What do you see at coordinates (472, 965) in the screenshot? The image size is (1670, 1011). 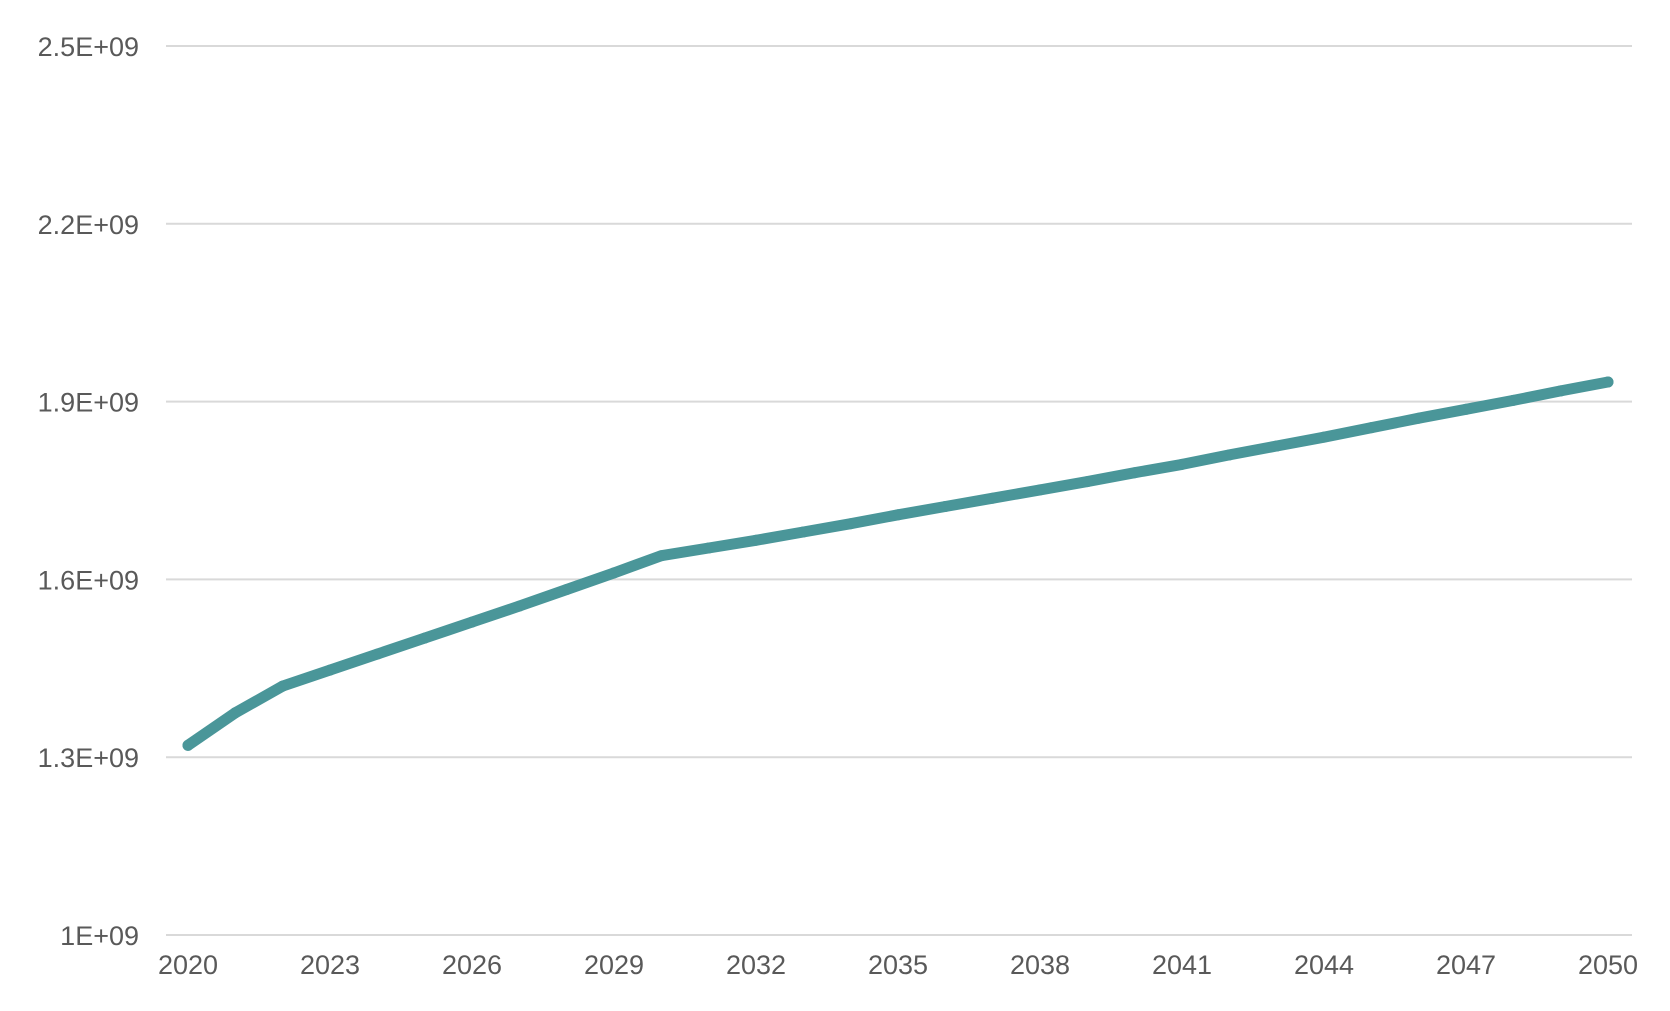 I see `x-tick-label: 2026` at bounding box center [472, 965].